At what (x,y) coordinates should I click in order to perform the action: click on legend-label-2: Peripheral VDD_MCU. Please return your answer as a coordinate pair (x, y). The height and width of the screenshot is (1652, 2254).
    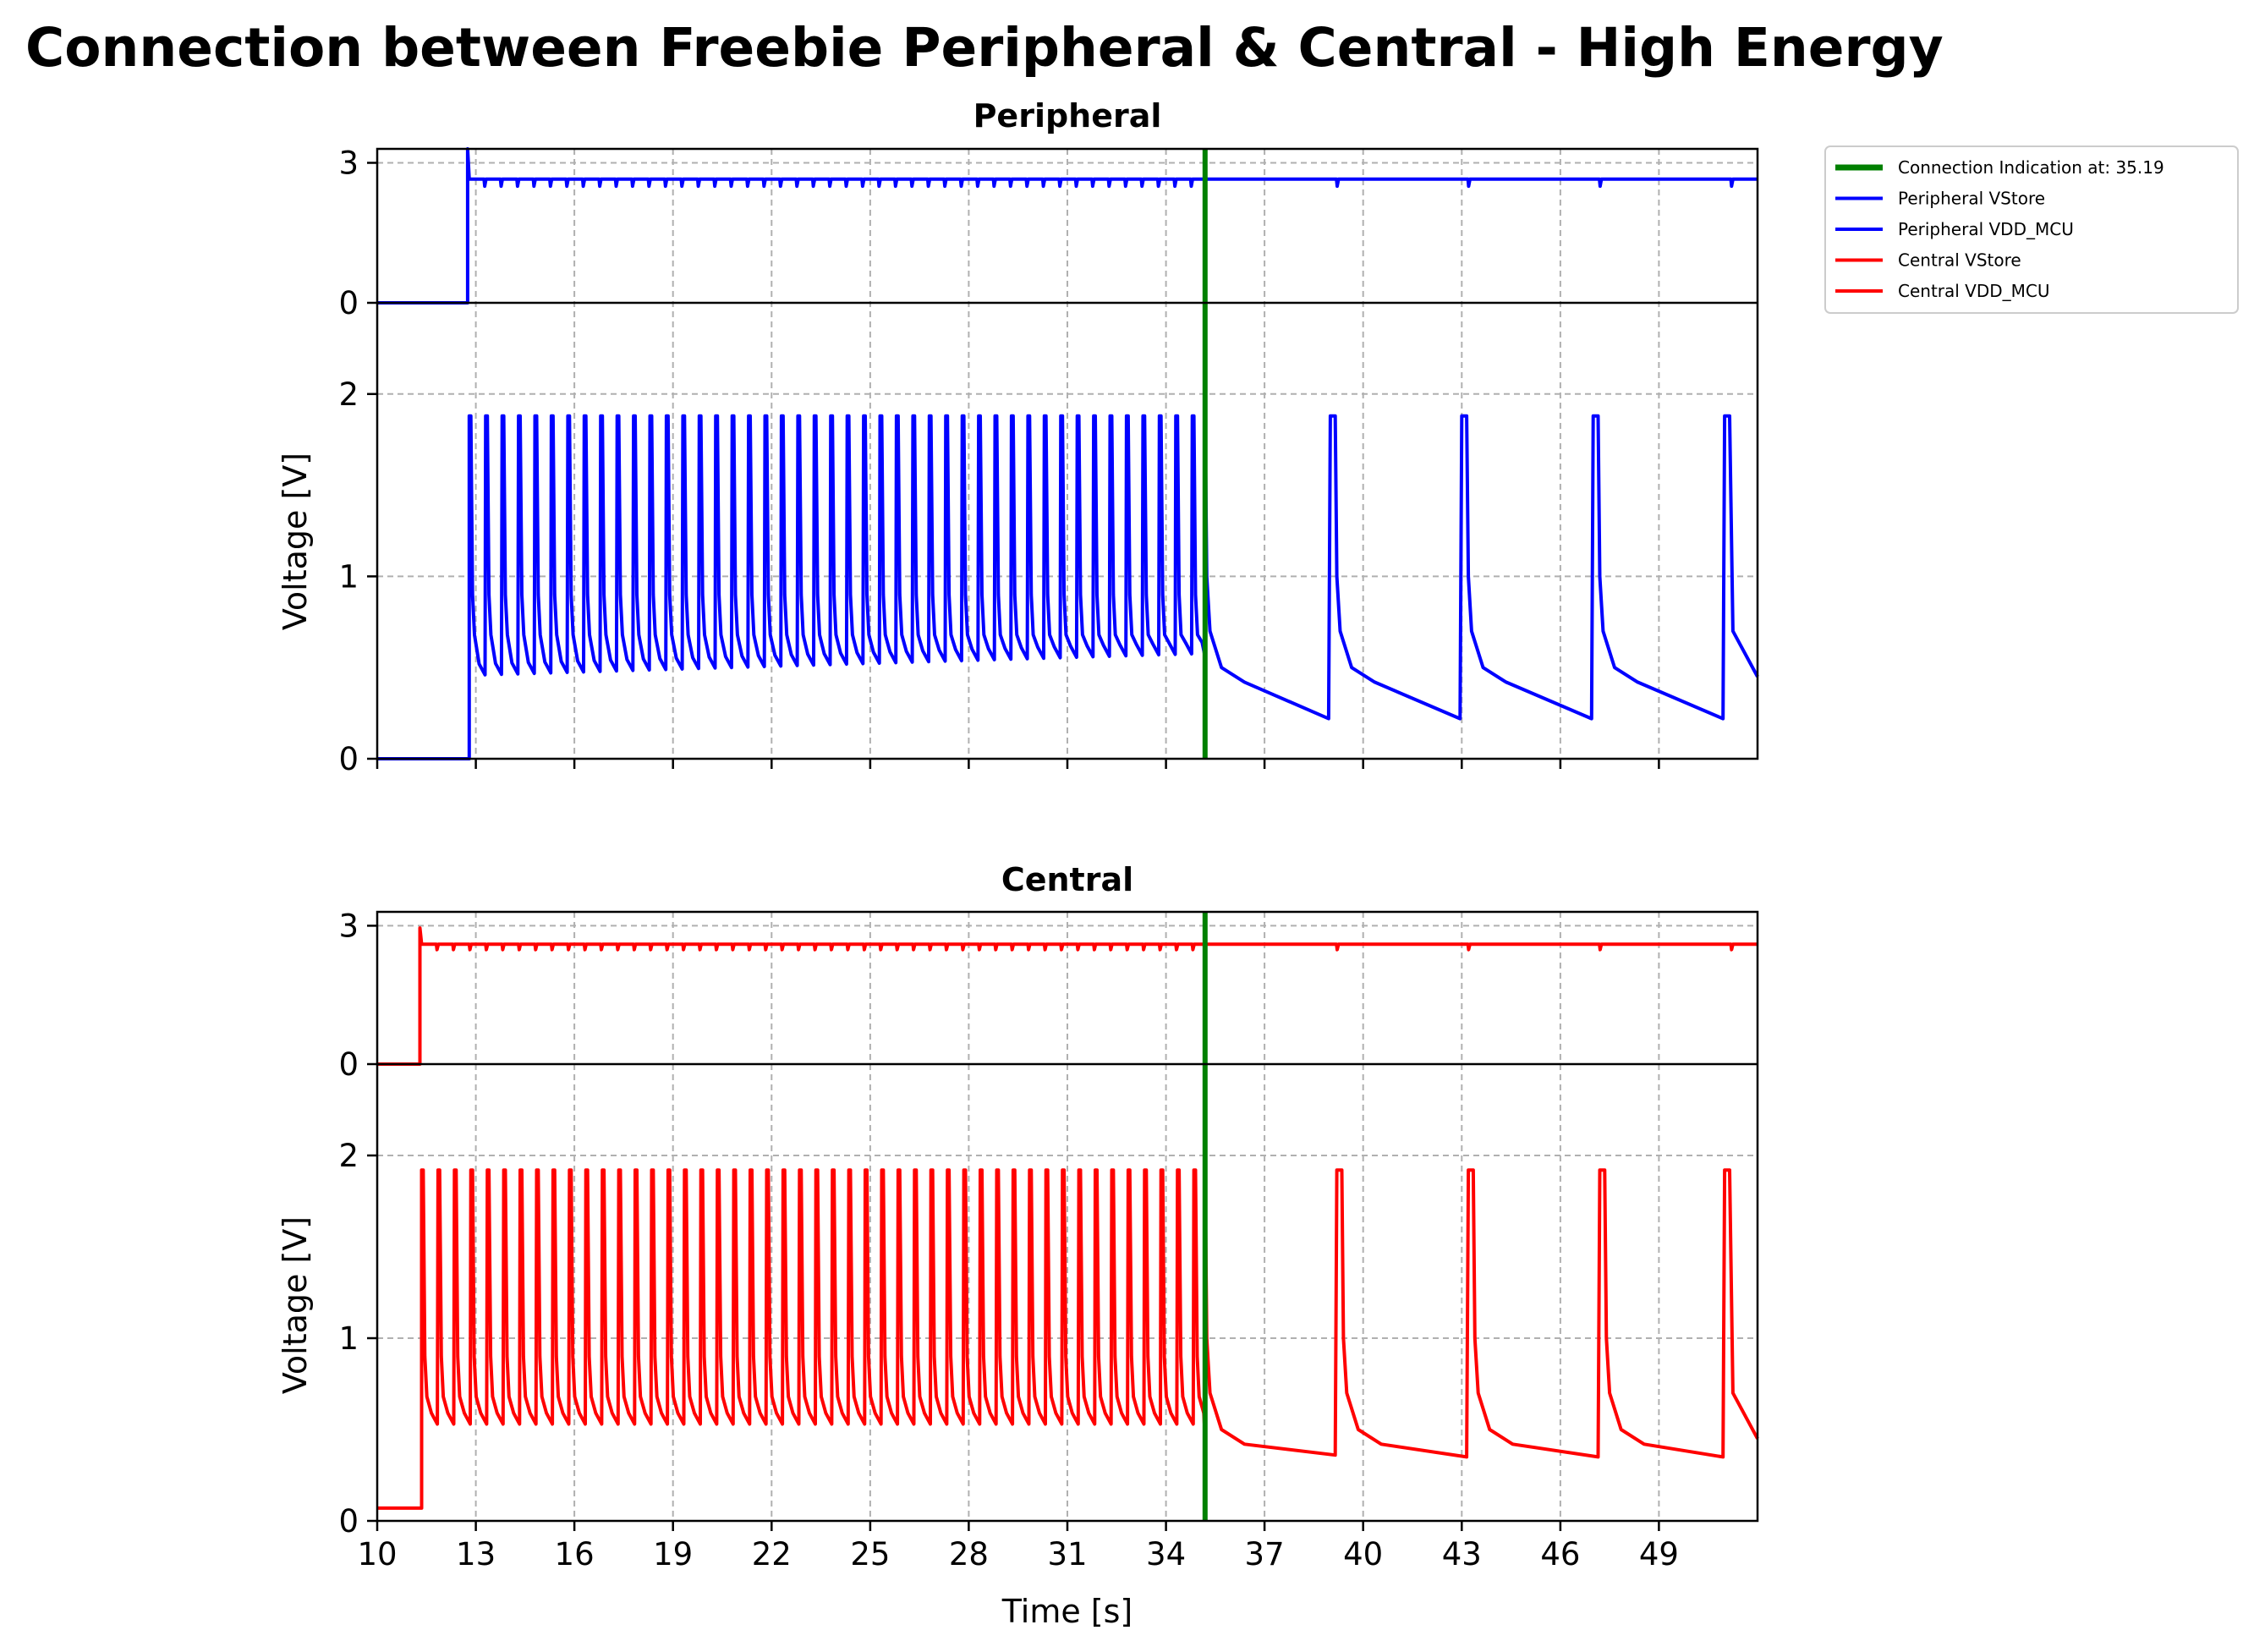
    Looking at the image, I should click on (1986, 229).